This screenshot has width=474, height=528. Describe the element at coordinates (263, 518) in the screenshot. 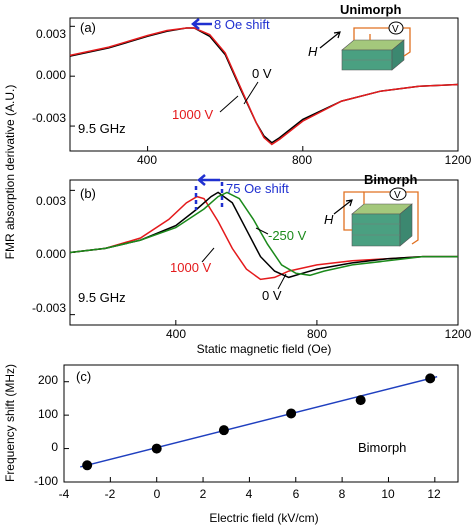

I see `panel-c-x-axis-label: Electric field (kV/cm)` at that location.